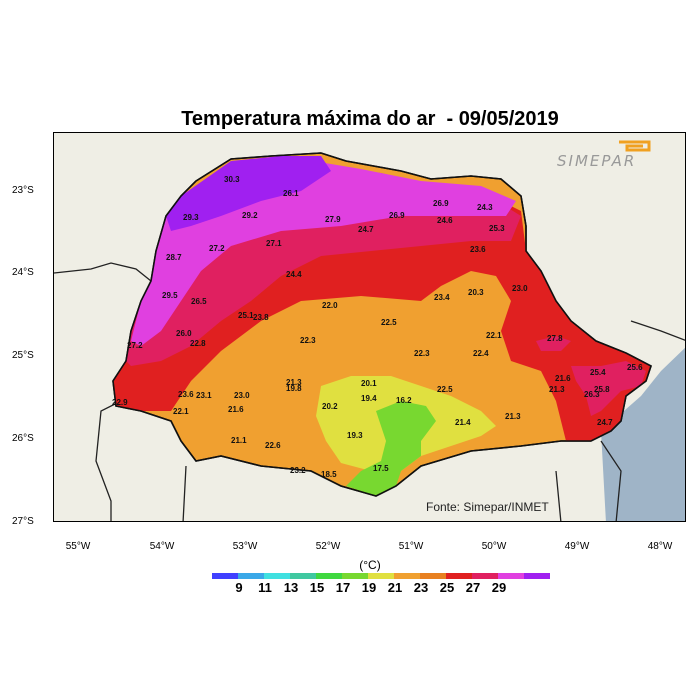 This screenshot has height=700, width=700. I want to click on station-value: 22.6, so click(273, 445).